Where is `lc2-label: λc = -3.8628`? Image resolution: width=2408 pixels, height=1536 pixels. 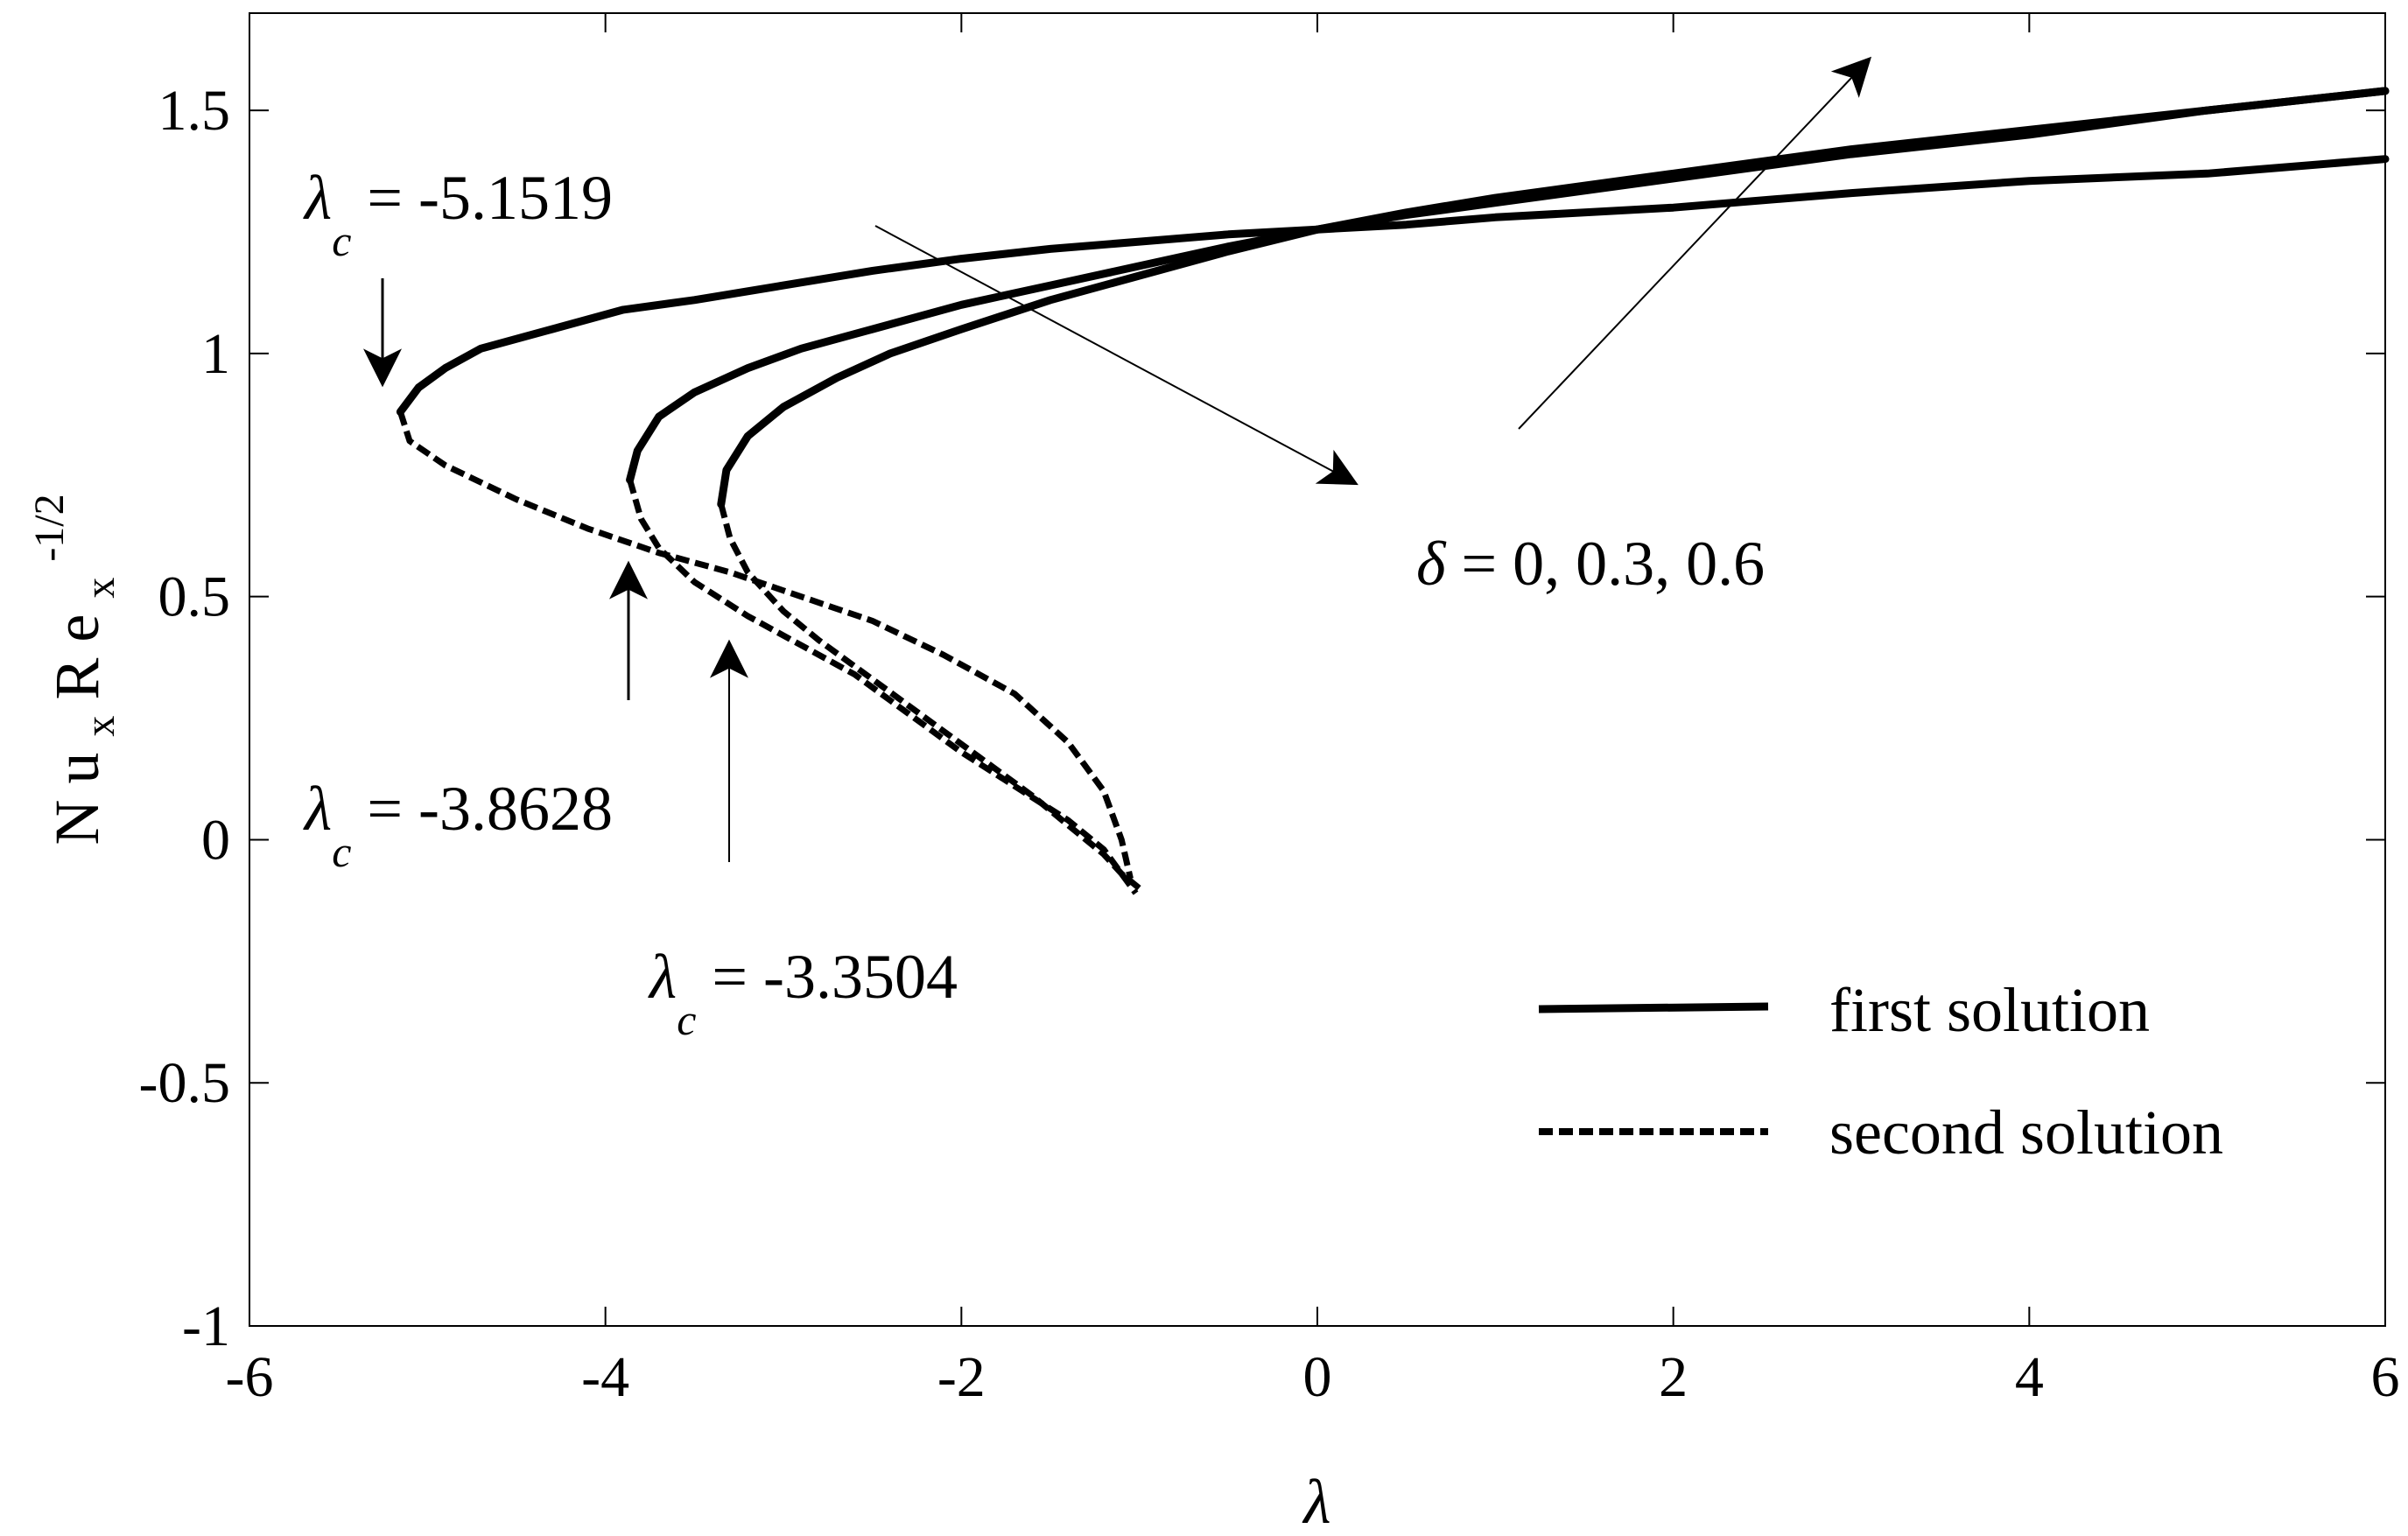 lc2-label: λc = -3.8628 is located at coordinates (458, 825).